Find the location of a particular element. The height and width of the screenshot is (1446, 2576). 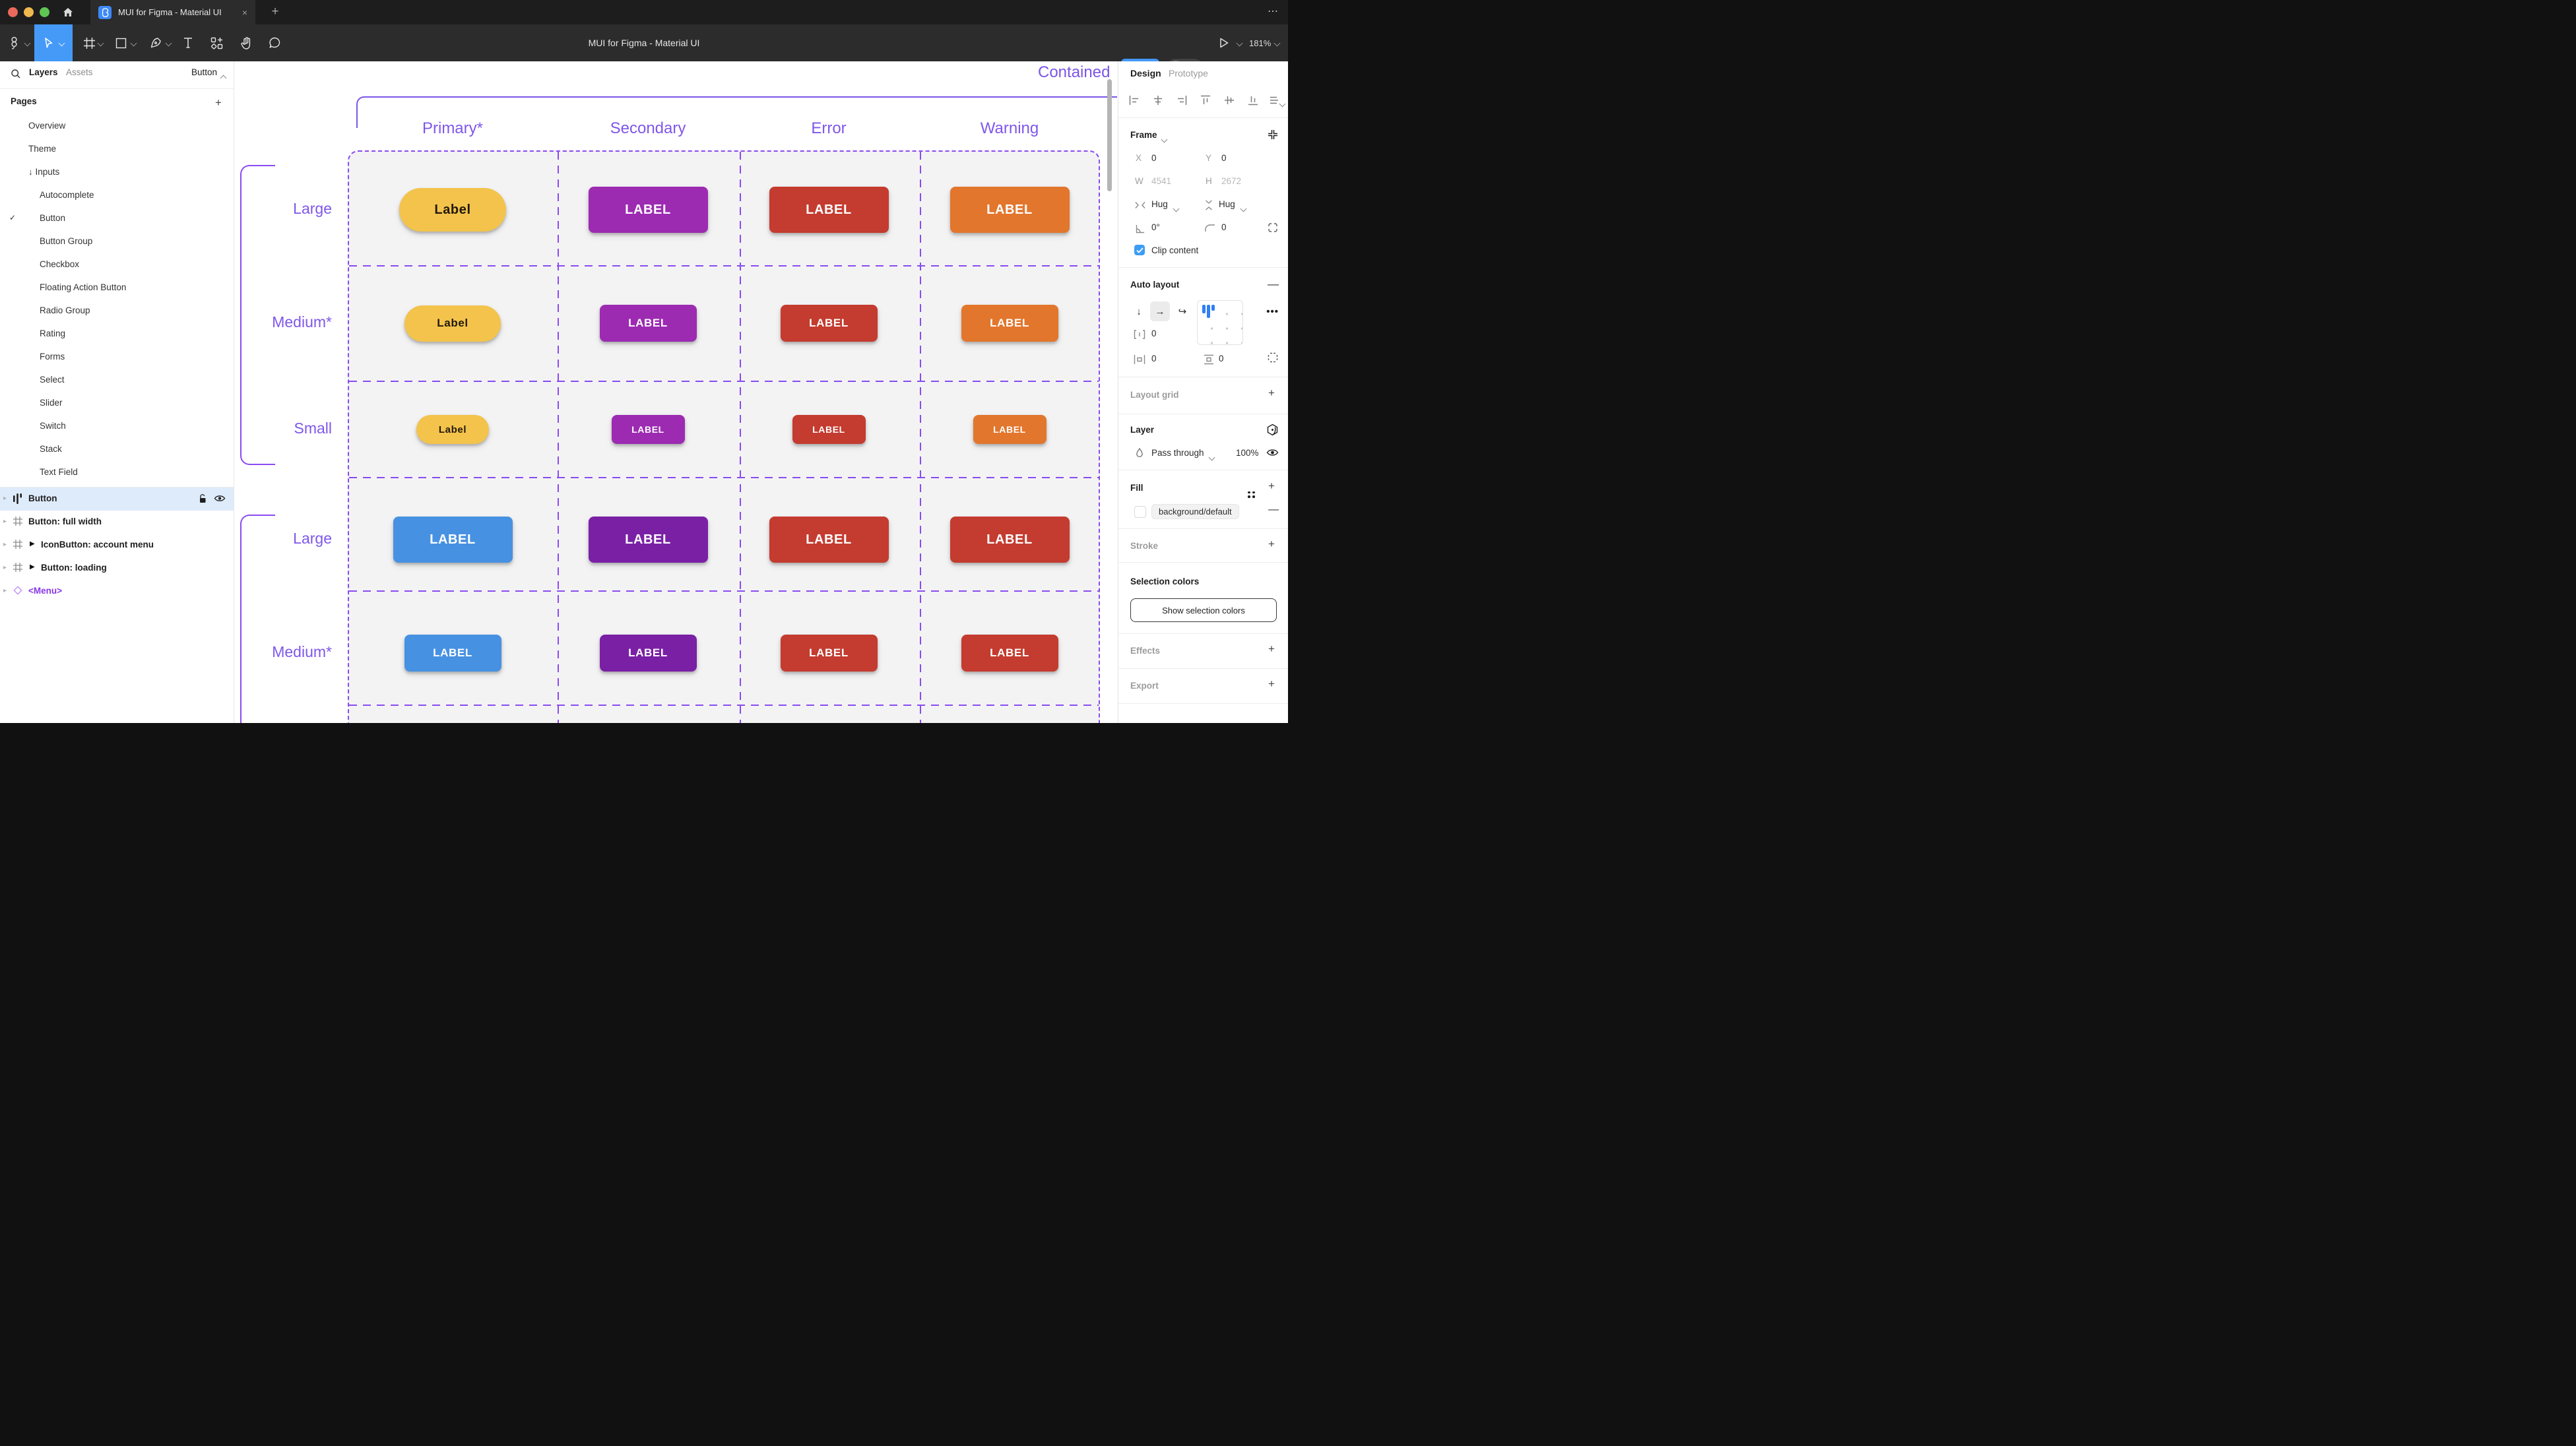

align-top-icon is located at coordinates (1205, 100).